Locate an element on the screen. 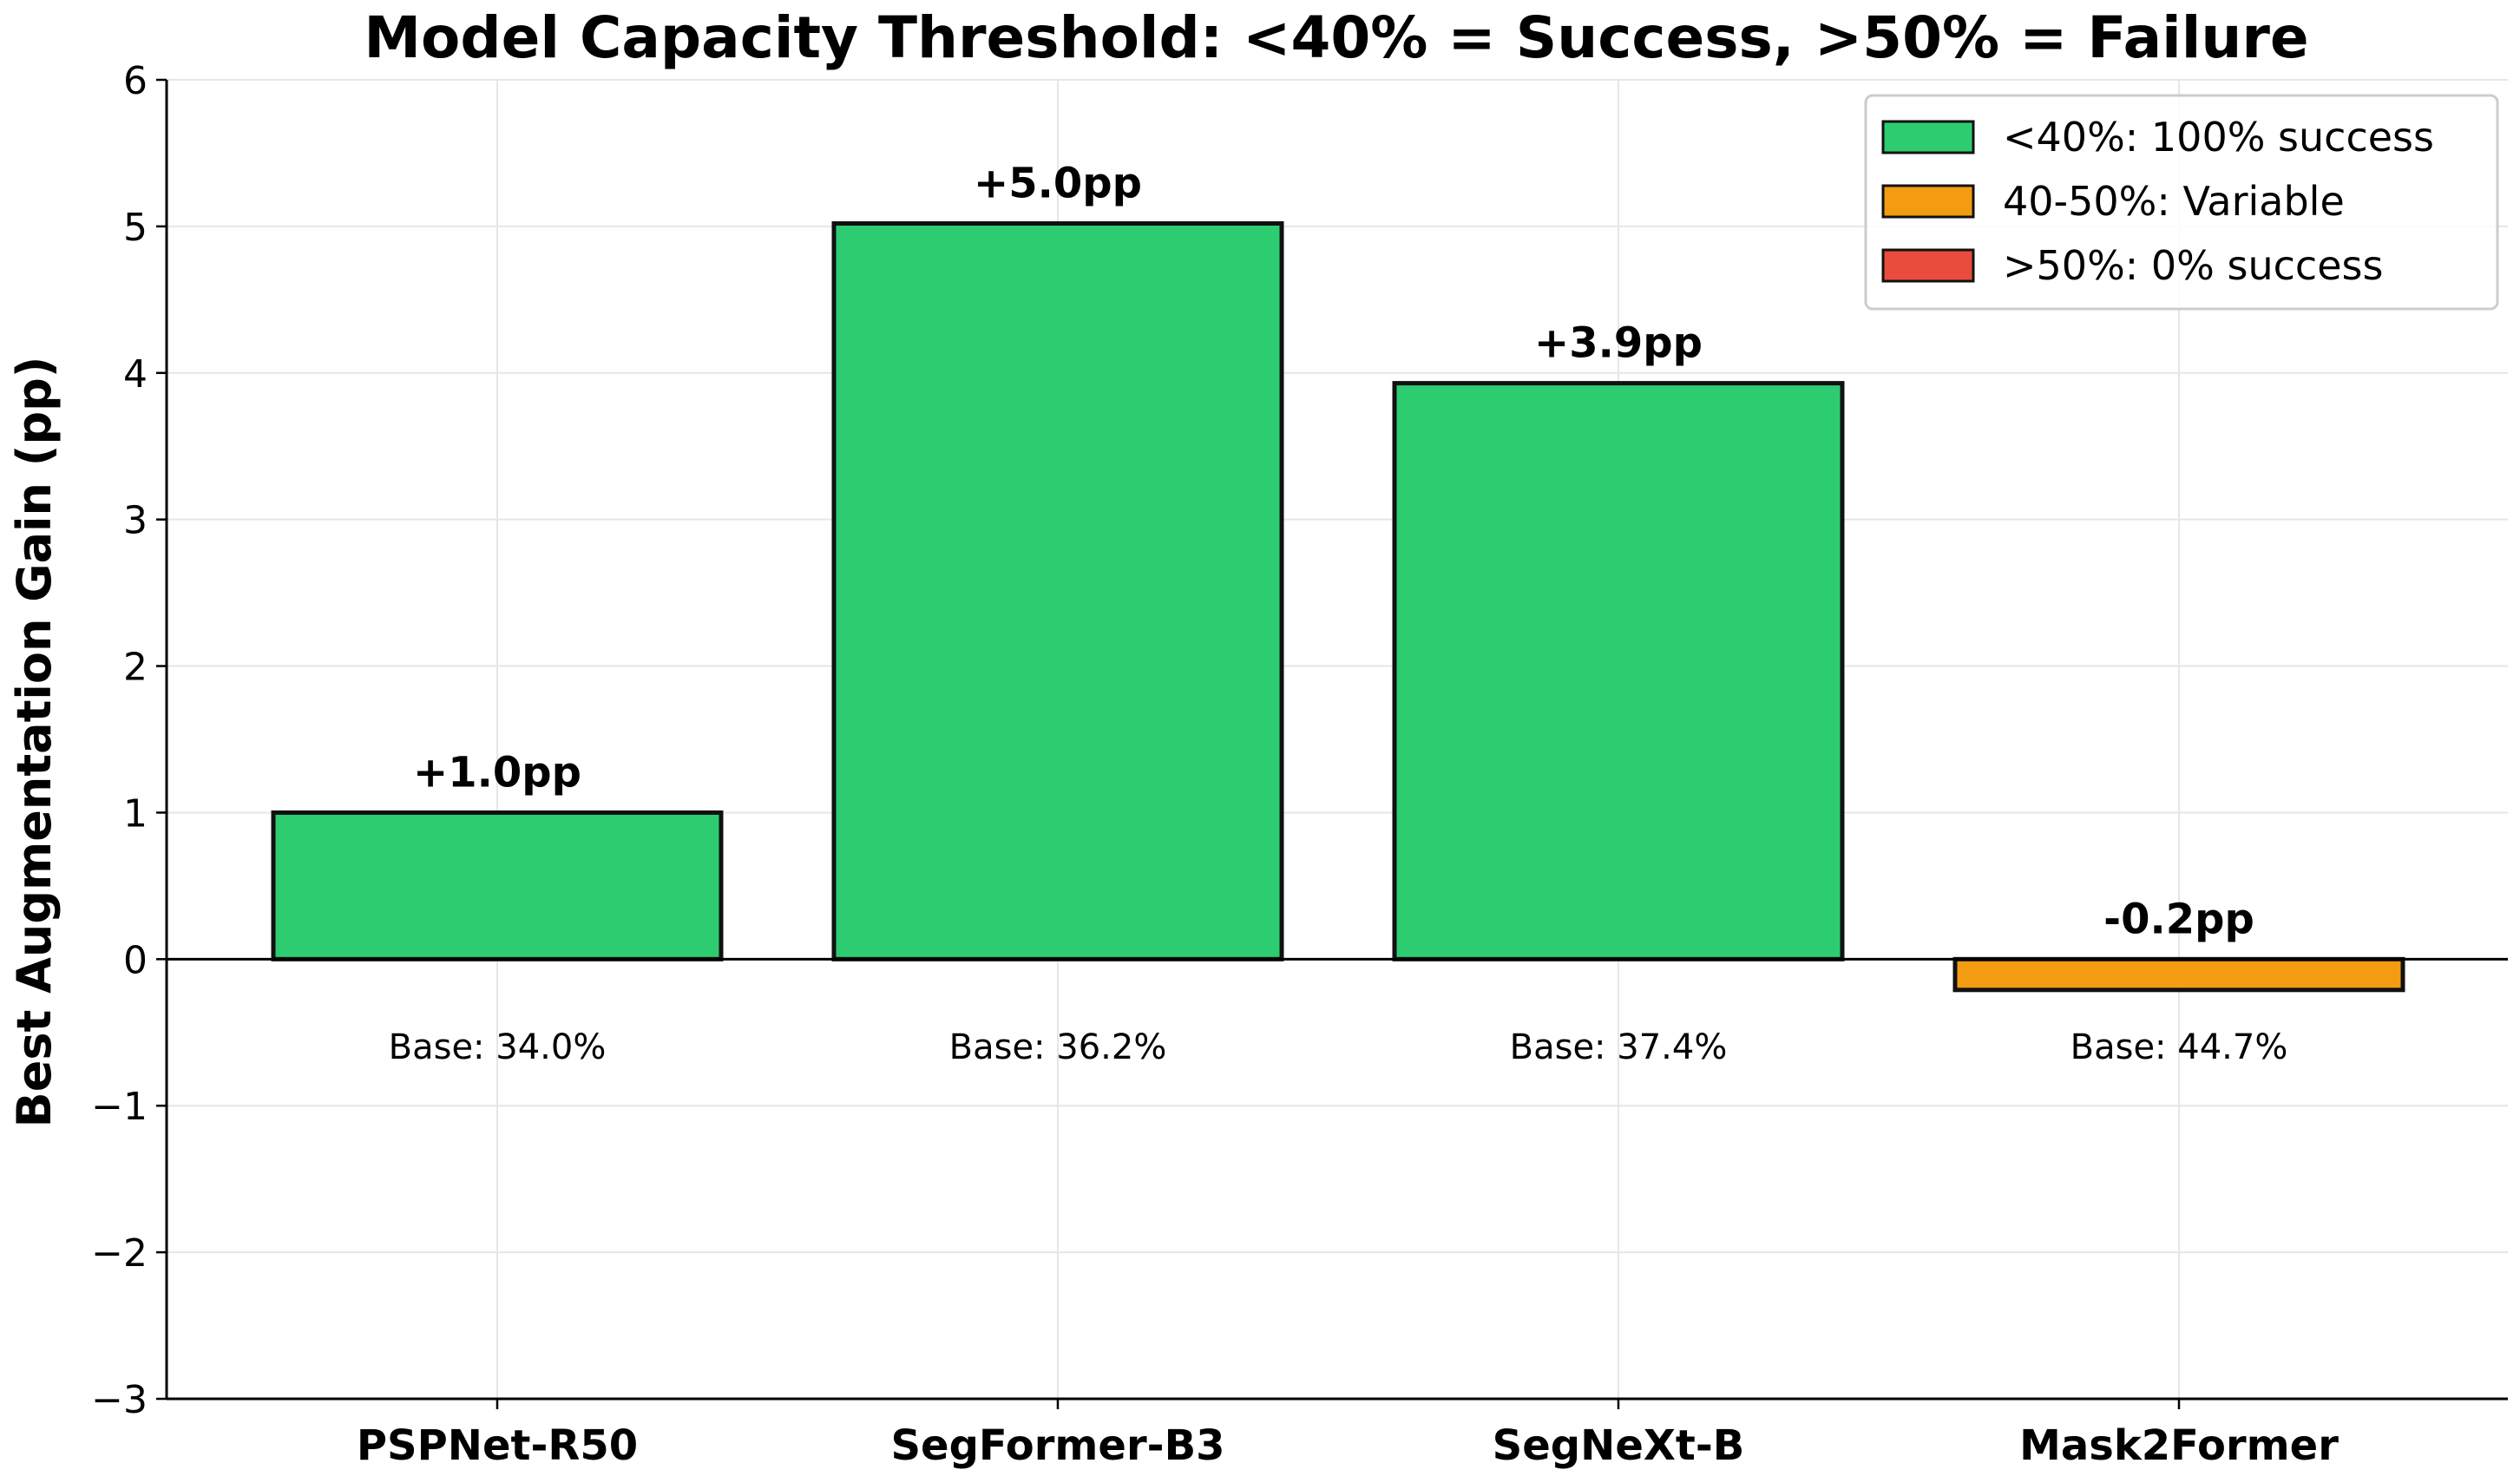  bar-value-label: +5.0pp is located at coordinates (1058, 184).